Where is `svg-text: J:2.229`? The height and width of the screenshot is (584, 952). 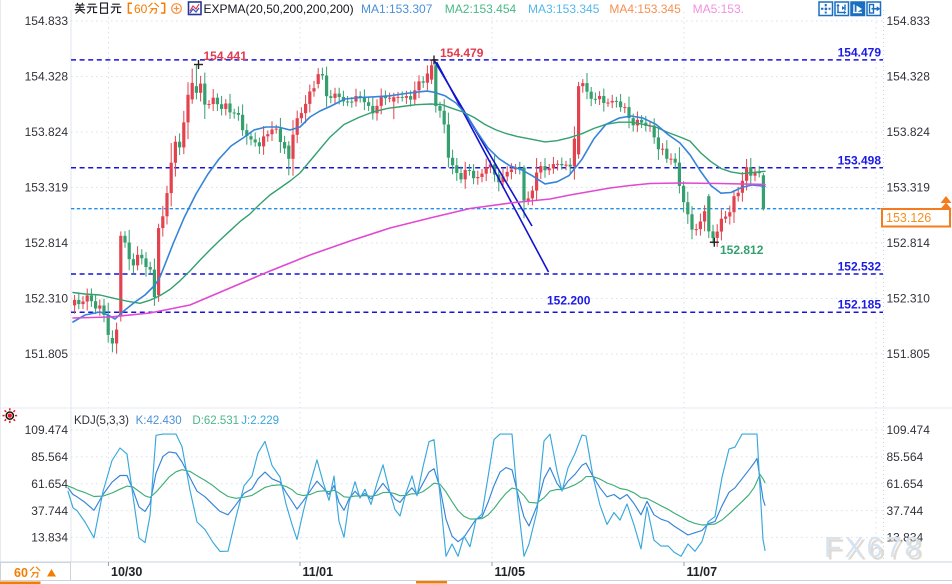
svg-text: J:2.229 is located at coordinates (260, 421).